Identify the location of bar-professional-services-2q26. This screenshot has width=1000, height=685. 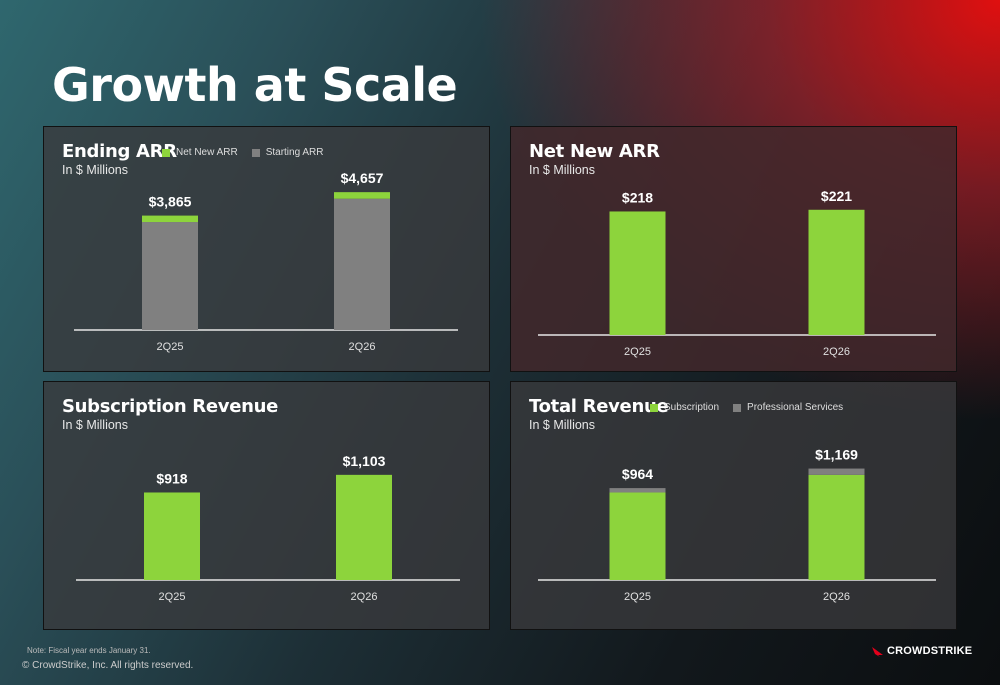
(836, 471).